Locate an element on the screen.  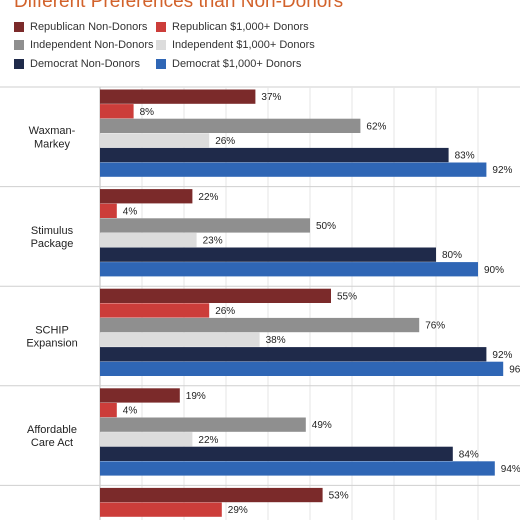
legend-label: Democrat $1,000+ Donors is located at coordinates (237, 64).